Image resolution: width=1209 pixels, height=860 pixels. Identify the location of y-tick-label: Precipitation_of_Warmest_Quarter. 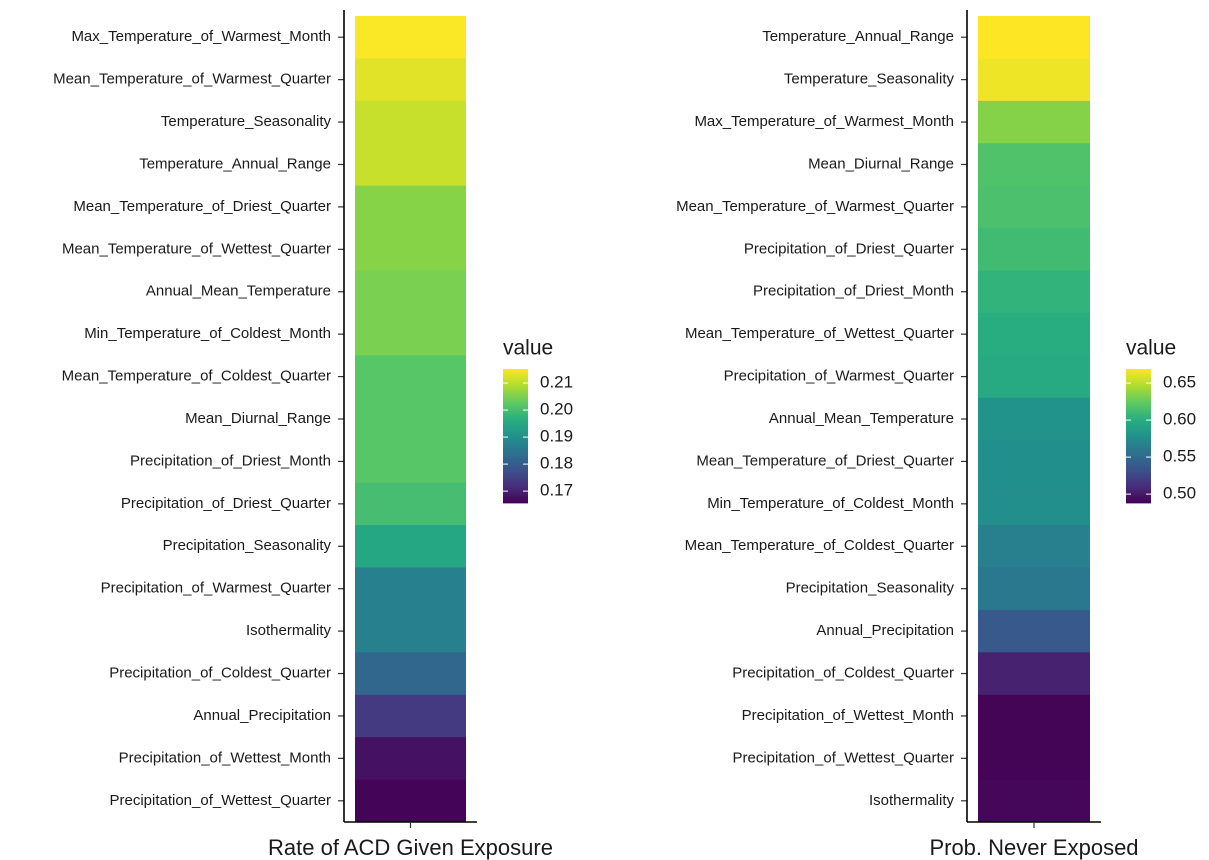
(216, 588).